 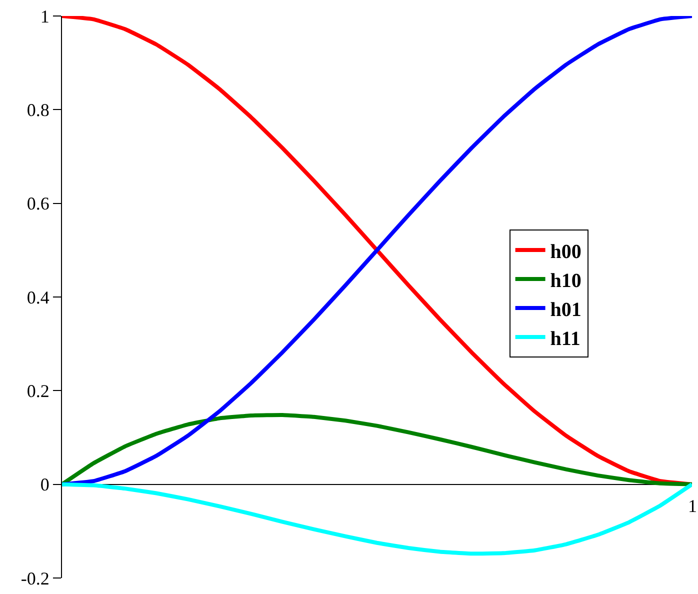 I want to click on y-tick-label: 0.8, so click(x=38, y=110).